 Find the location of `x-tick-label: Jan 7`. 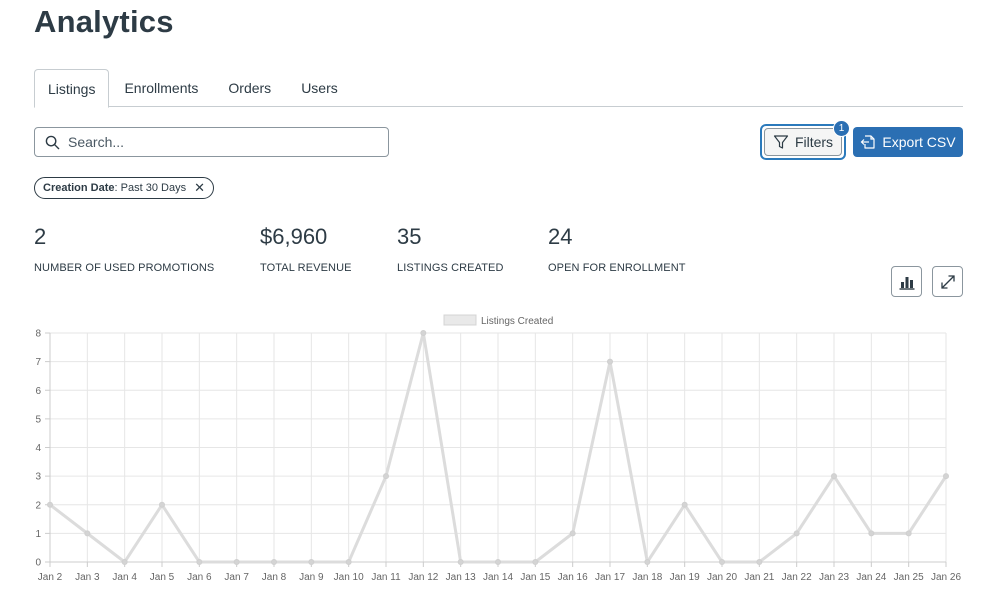

x-tick-label: Jan 7 is located at coordinates (236, 577).